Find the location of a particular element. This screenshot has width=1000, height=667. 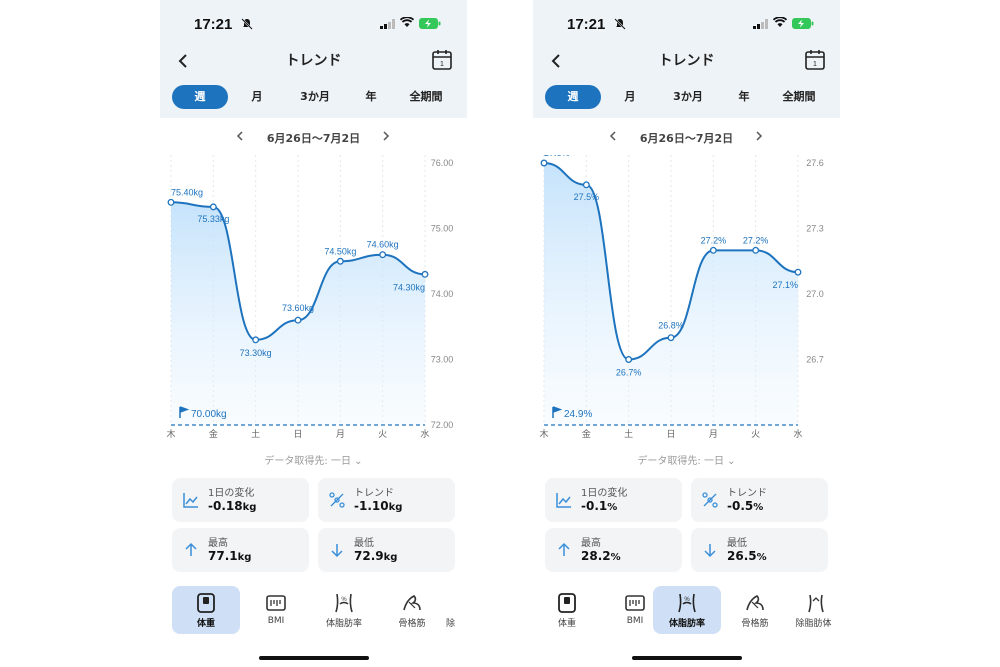

card-highest: 最高 28.2% is located at coordinates (613, 550).